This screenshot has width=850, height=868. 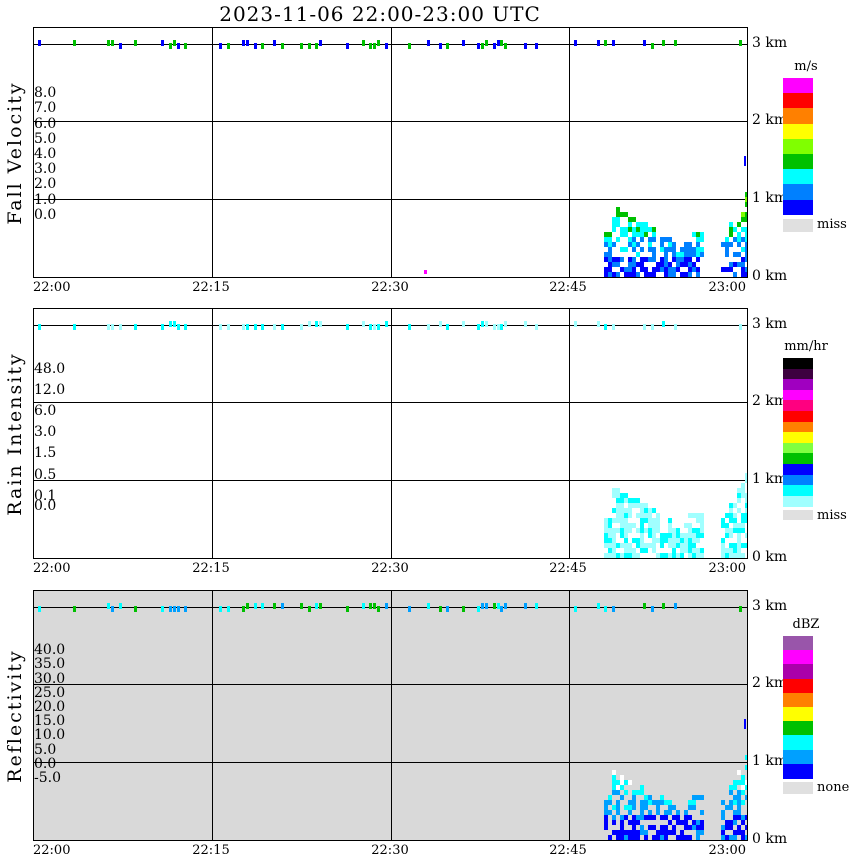 I want to click on colorbar-missing-swatch-fall-velocity, so click(x=798, y=225).